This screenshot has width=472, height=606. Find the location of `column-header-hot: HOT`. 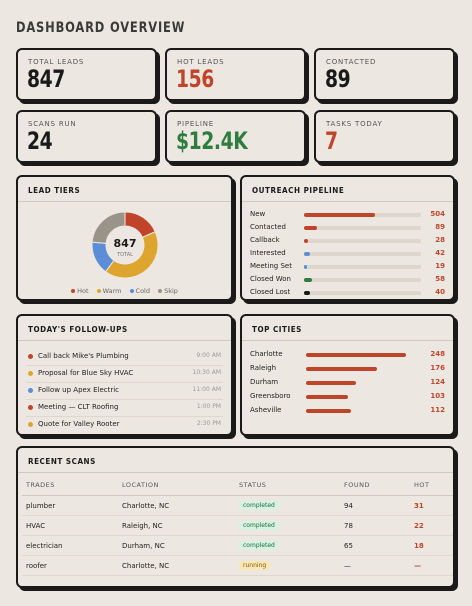

column-header-hot: HOT is located at coordinates (431, 487).